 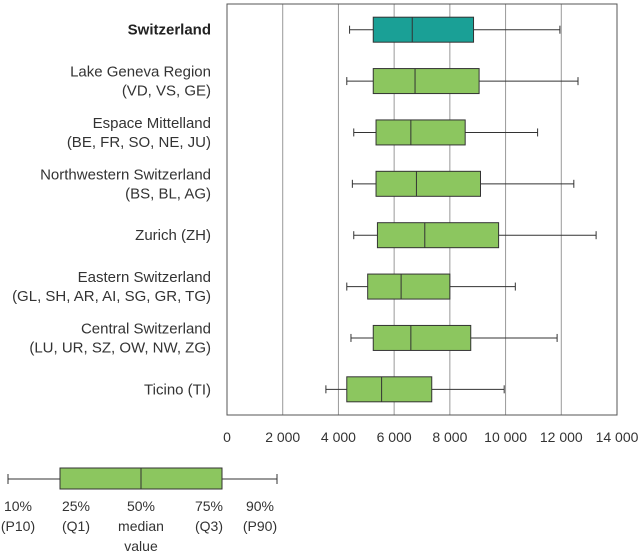 I want to click on category-label: (GL, SH, AR, AI, SG, GR, TG), so click(x=111, y=296).